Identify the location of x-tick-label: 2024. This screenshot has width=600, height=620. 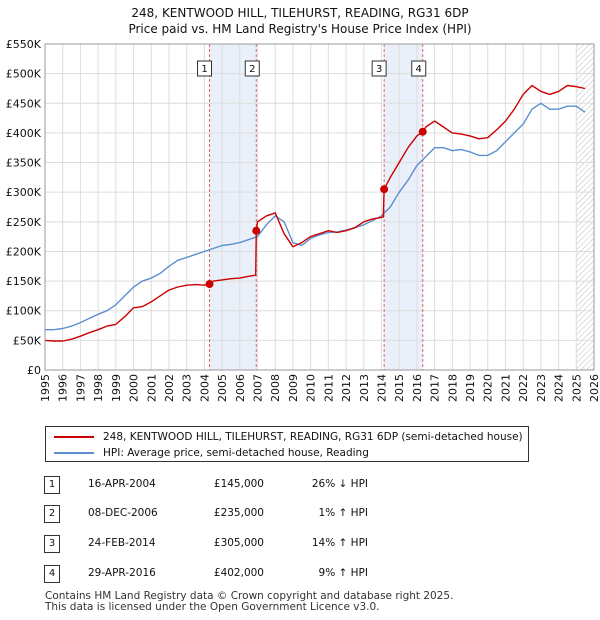
(559, 388).